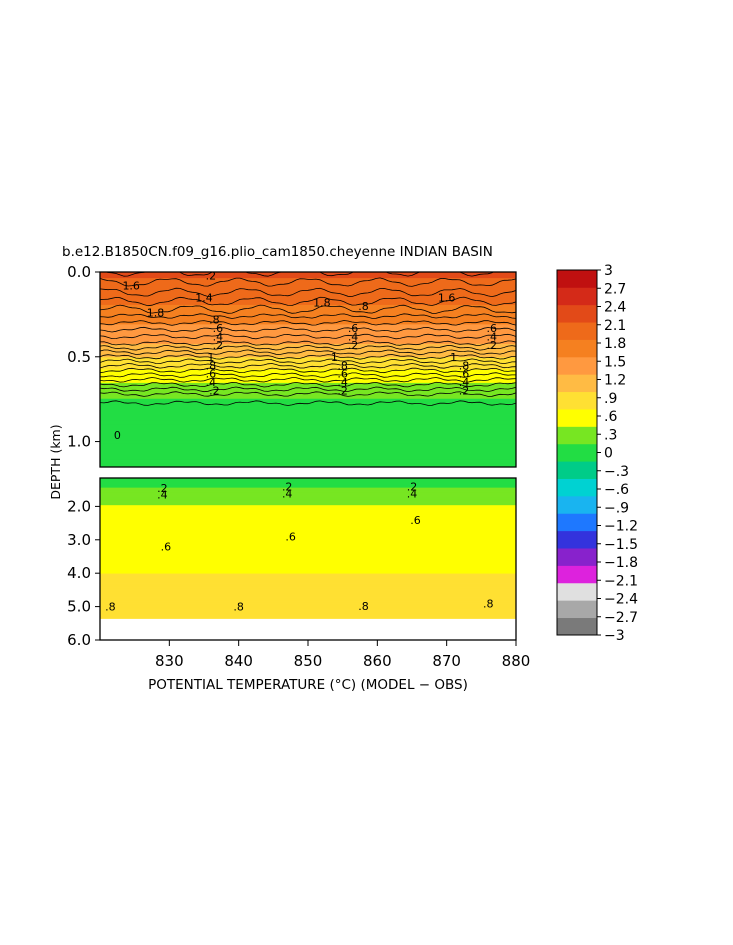  What do you see at coordinates (610, 399) in the screenshot?
I see `colorbar-tick-label: .9` at bounding box center [610, 399].